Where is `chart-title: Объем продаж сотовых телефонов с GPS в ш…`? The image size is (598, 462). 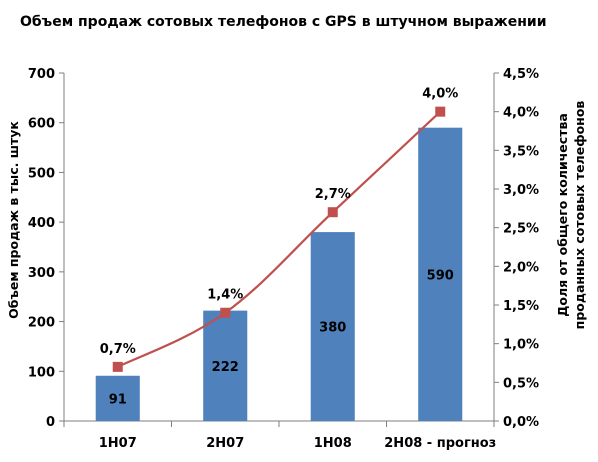 chart-title: Объем продаж сотовых телефонов с GPS в ш… is located at coordinates (283, 22).